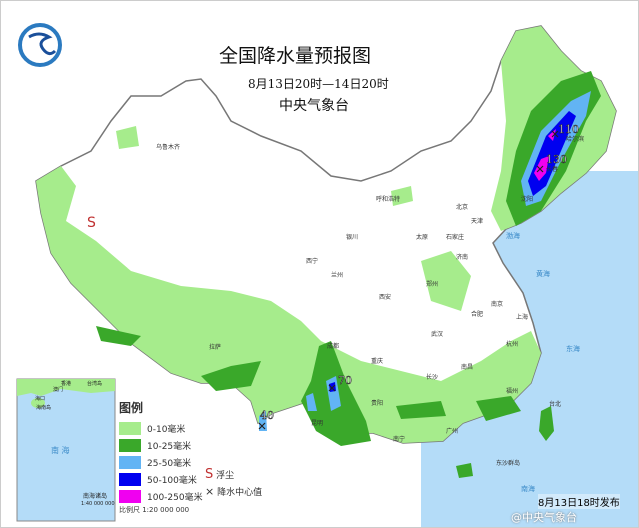 Image resolution: width=639 pixels, height=528 pixels. What do you see at coordinates (154, 510) in the screenshot?
I see `scale-text: 比例尺 1:20 000 000` at bounding box center [154, 510].